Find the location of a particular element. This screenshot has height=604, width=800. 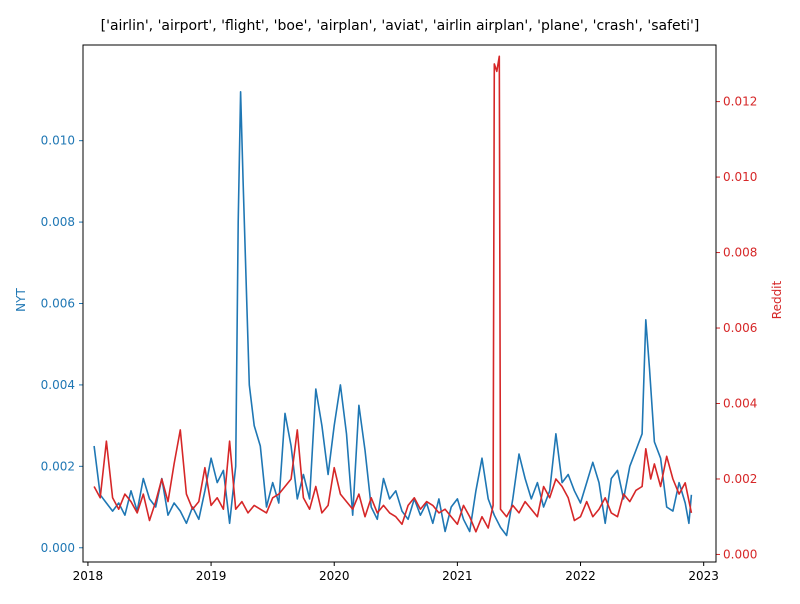

left-axis-label: NYT is located at coordinates (21, 300).